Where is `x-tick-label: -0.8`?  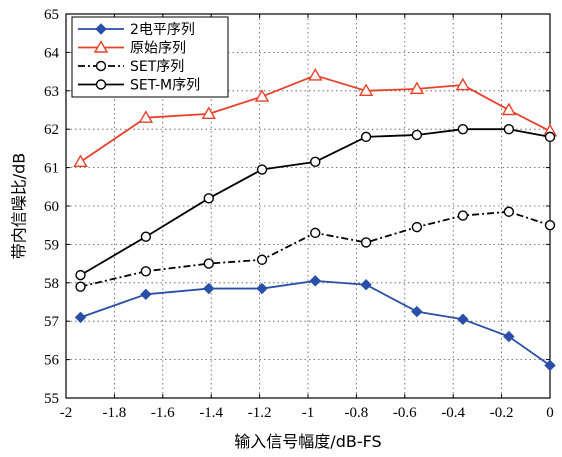 x-tick-label: -0.8 is located at coordinates (357, 413).